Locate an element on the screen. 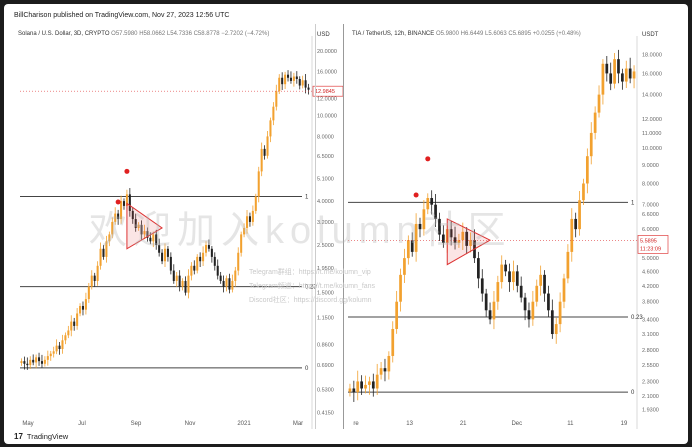  y-tick-label: 6.0000 is located at coordinates (650, 230).